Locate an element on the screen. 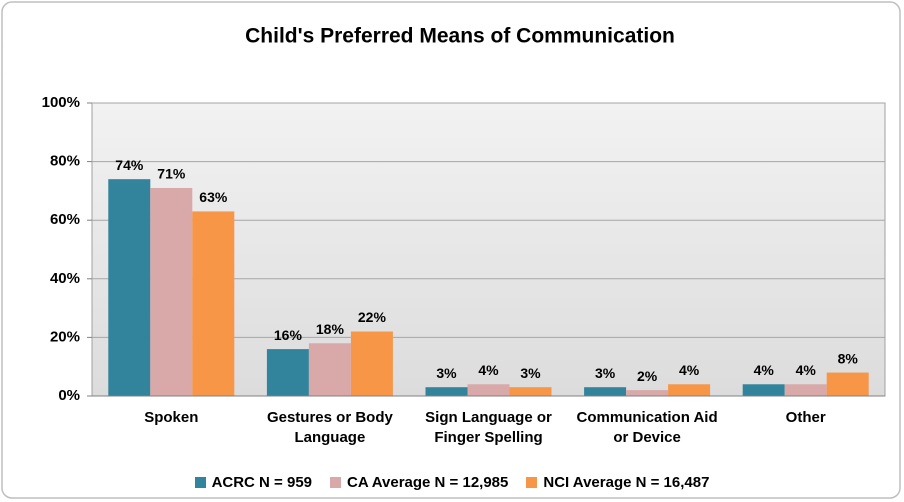 The height and width of the screenshot is (502, 904). legend-label: NCI Average N = 16,487 is located at coordinates (626, 482).